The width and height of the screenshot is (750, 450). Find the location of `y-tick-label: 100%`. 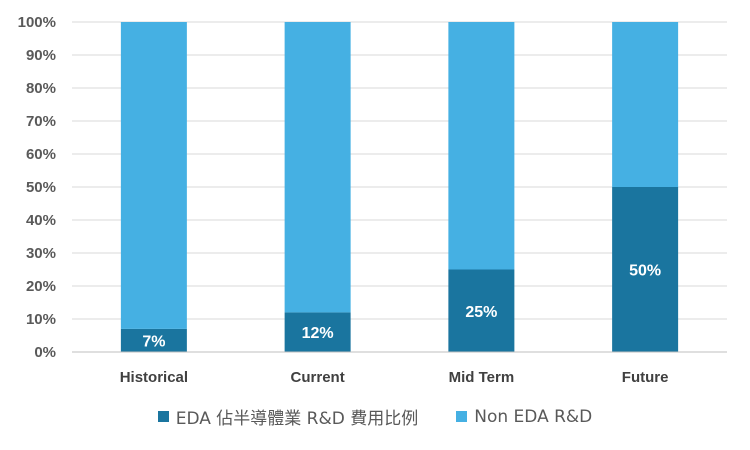

y-tick-label: 100% is located at coordinates (37, 22).